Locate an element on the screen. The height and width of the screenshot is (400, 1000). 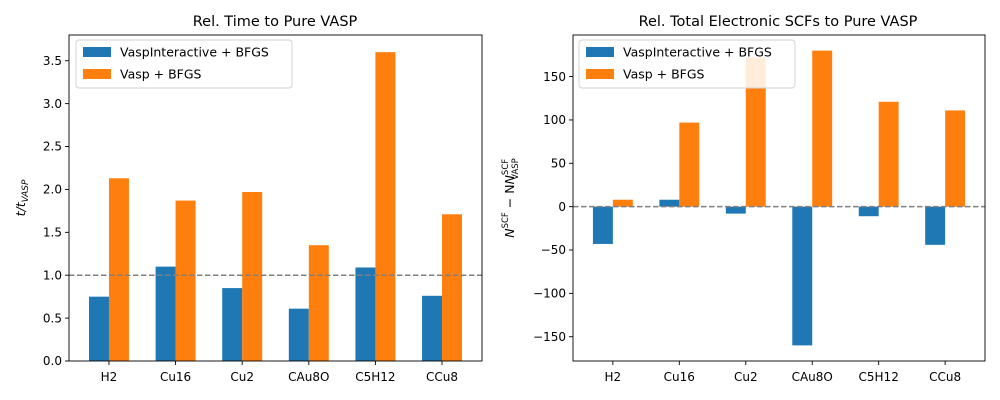
y-tick-label: −50 is located at coordinates (553, 250).